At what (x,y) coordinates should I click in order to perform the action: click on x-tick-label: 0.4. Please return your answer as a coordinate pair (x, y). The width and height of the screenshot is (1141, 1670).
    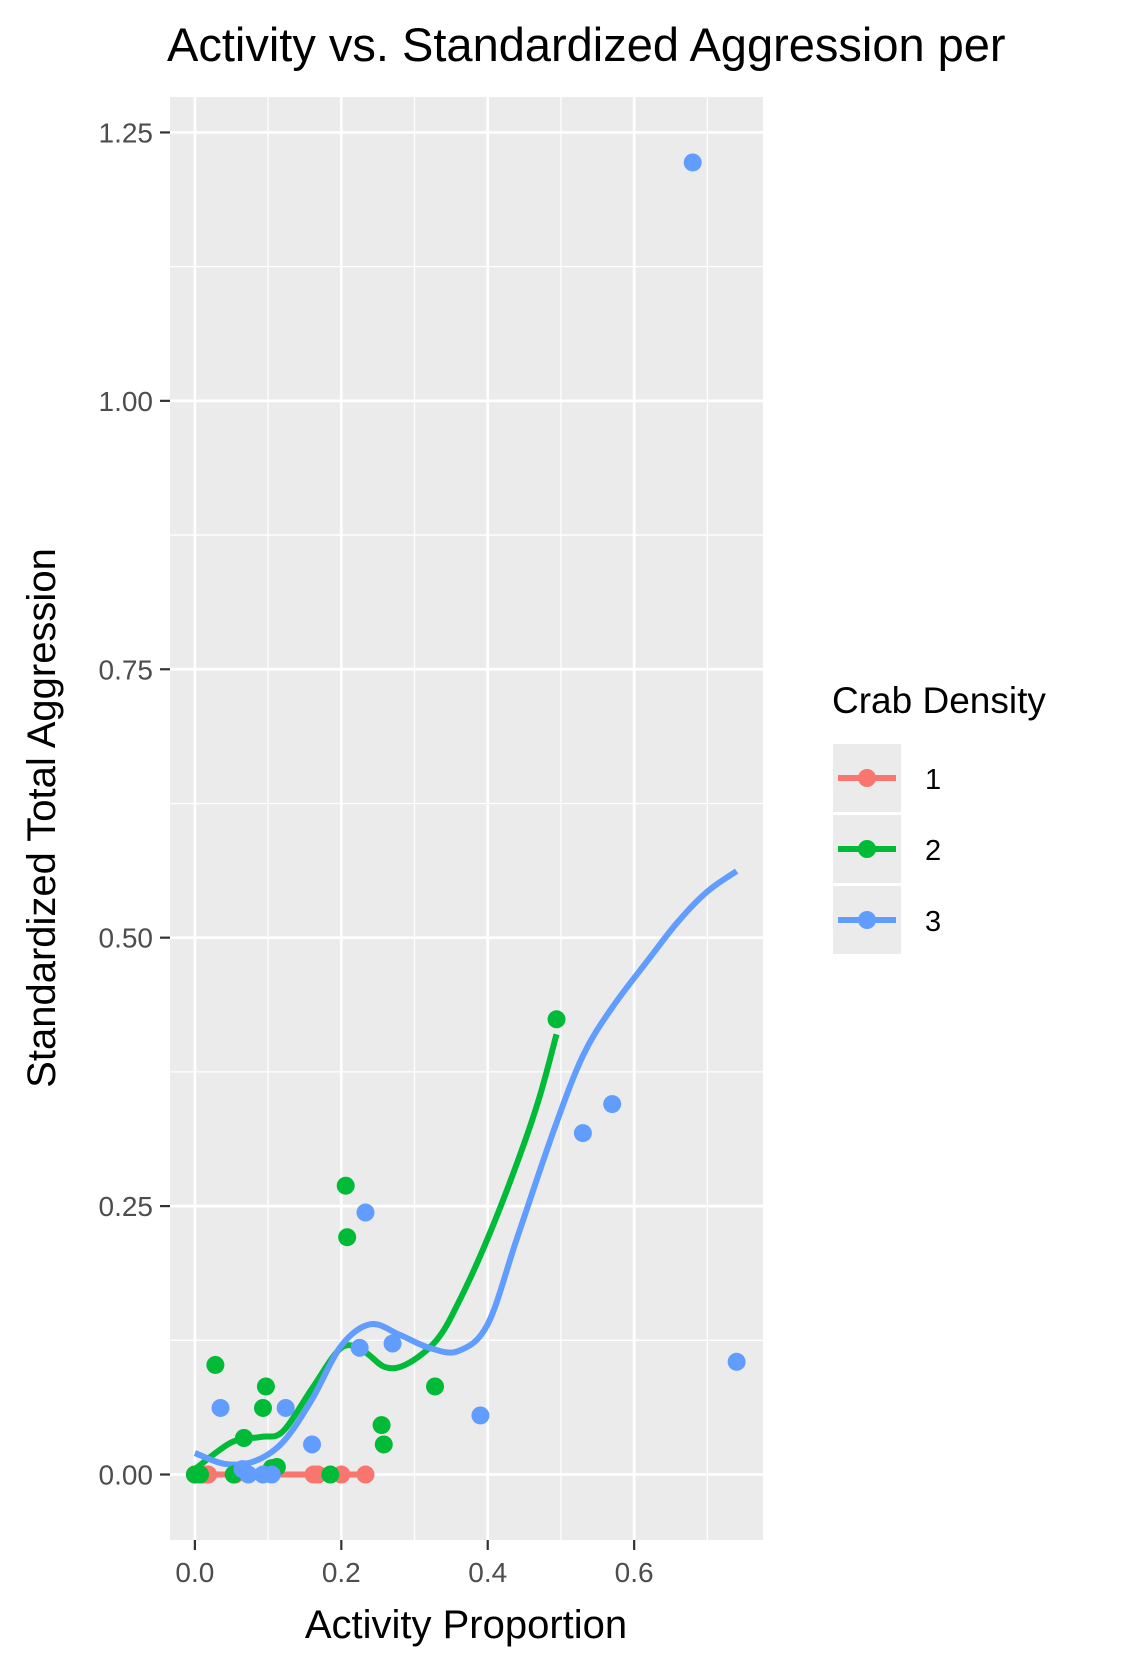
    Looking at the image, I should click on (487, 1572).